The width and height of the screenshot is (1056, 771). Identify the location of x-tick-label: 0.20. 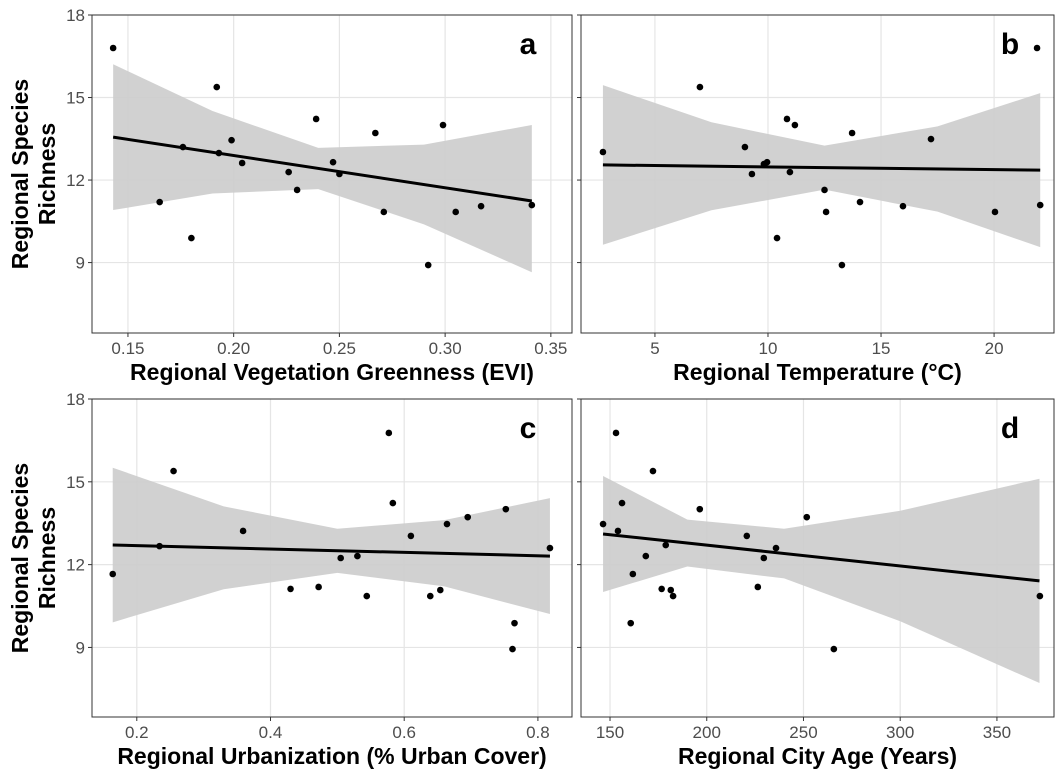
(233, 348).